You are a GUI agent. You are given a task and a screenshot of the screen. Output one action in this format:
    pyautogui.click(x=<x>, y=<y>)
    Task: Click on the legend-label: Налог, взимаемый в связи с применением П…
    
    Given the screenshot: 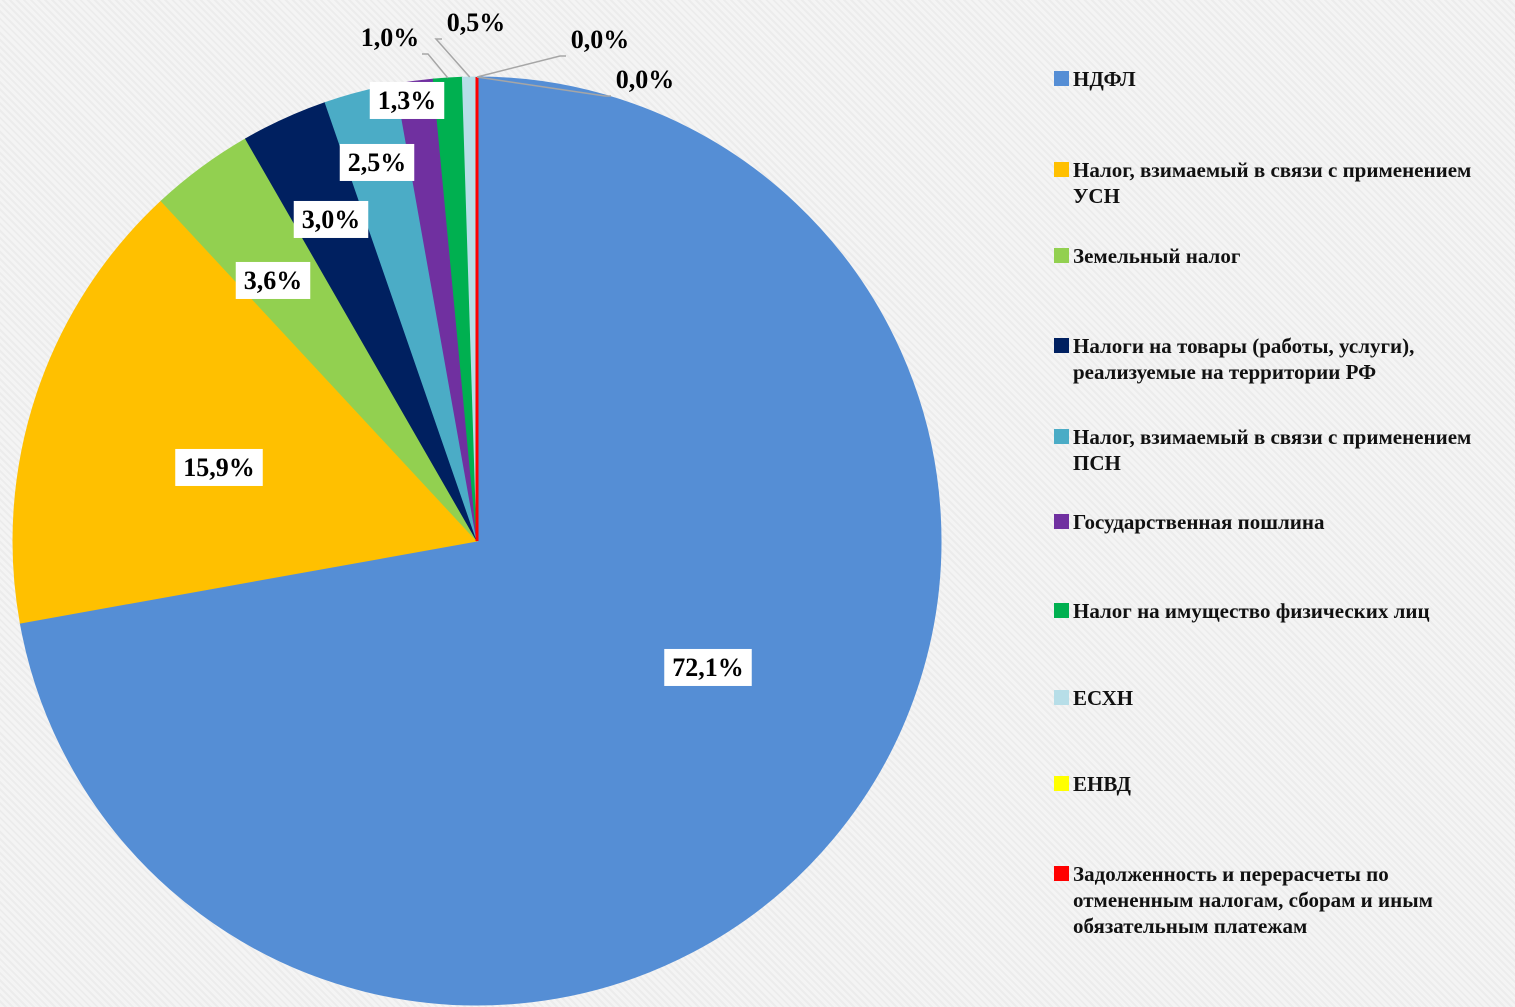 What is the action you would take?
    pyautogui.click(x=1272, y=450)
    